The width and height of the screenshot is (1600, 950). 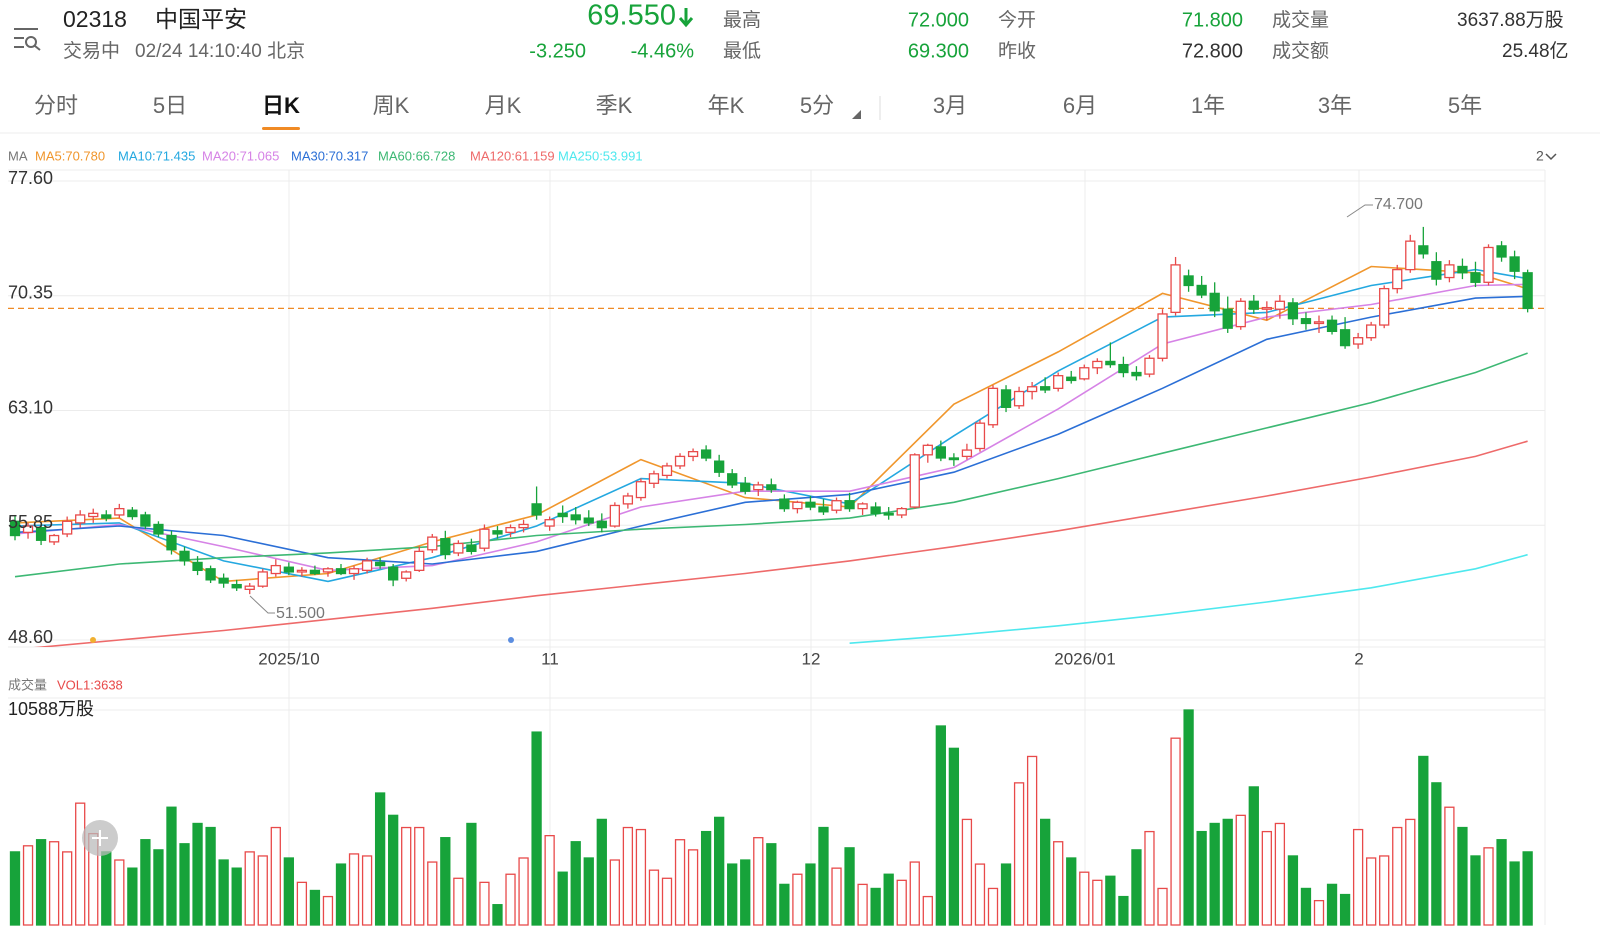 I want to click on legend-entry: MA10:71.435, so click(x=156, y=155).